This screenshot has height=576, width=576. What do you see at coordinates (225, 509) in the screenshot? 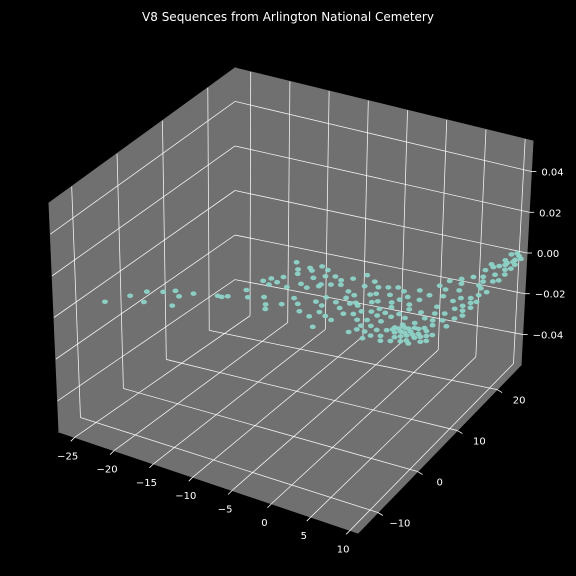
I see `x-tick-label: −5` at bounding box center [225, 509].